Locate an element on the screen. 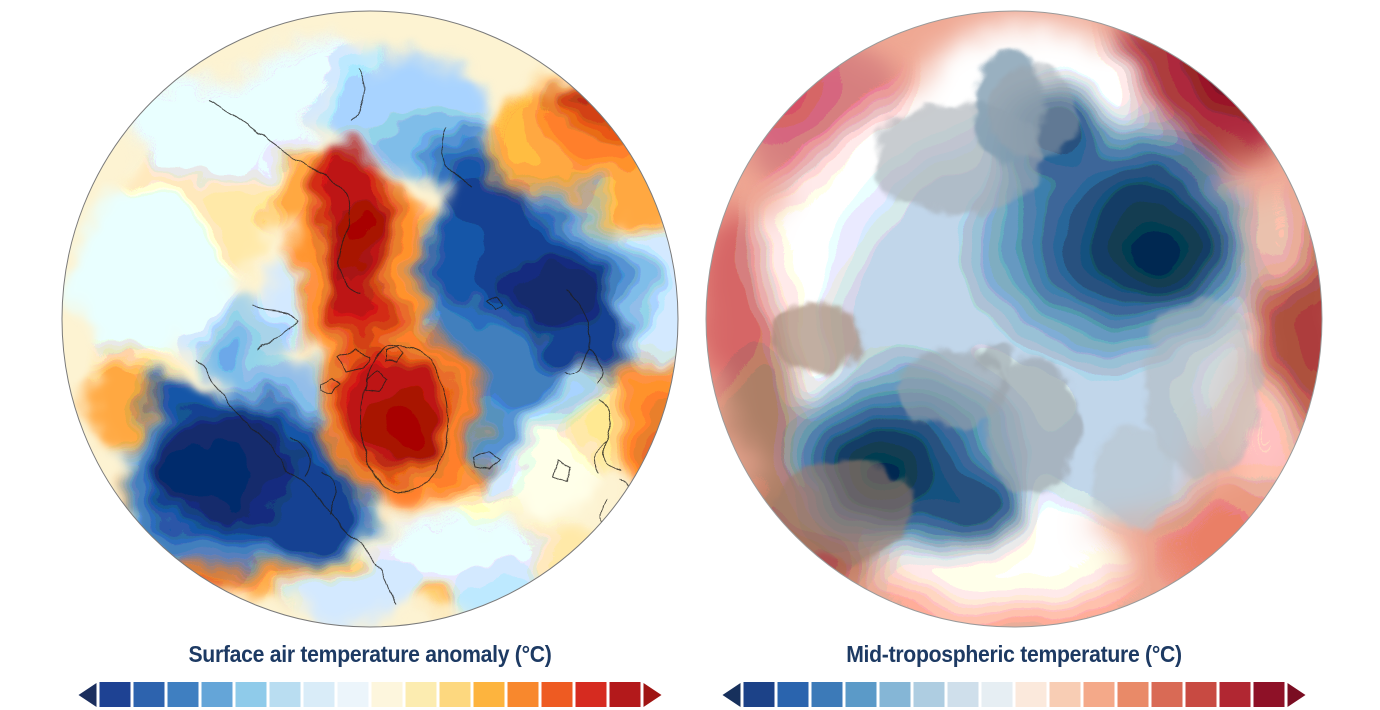 This screenshot has height=710, width=1380. colorbar-mid-tropospheric-temperature is located at coordinates (1014, 694).